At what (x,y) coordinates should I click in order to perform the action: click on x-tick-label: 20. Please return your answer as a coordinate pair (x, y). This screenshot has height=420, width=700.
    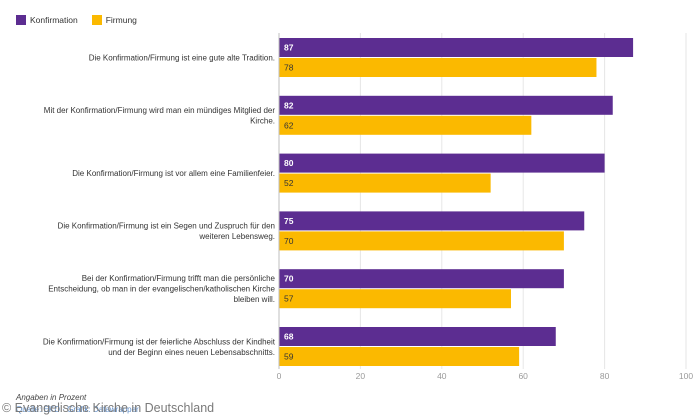
    Looking at the image, I should click on (361, 376).